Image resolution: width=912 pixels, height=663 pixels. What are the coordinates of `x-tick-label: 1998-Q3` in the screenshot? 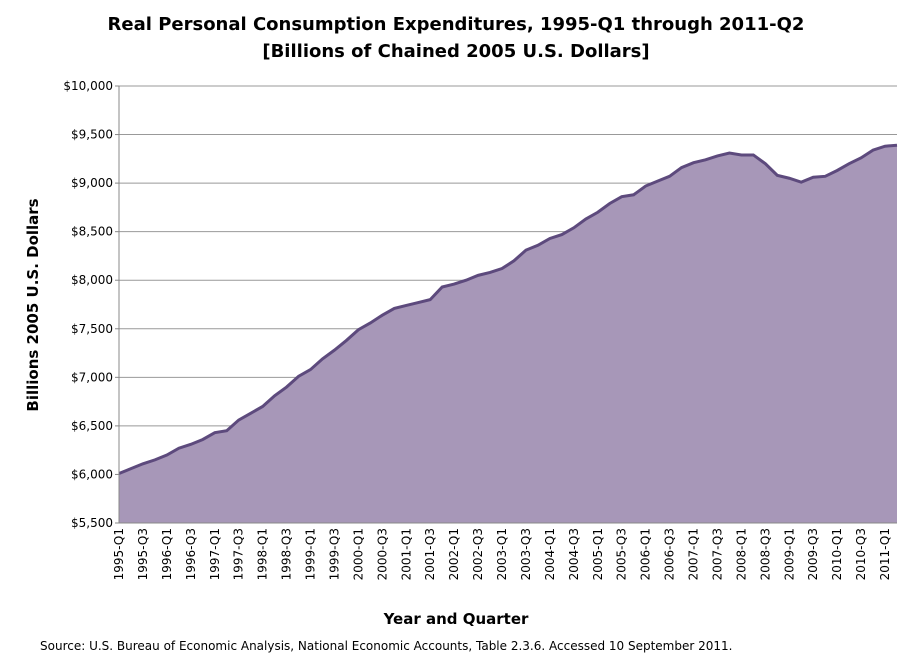 It's located at (287, 554).